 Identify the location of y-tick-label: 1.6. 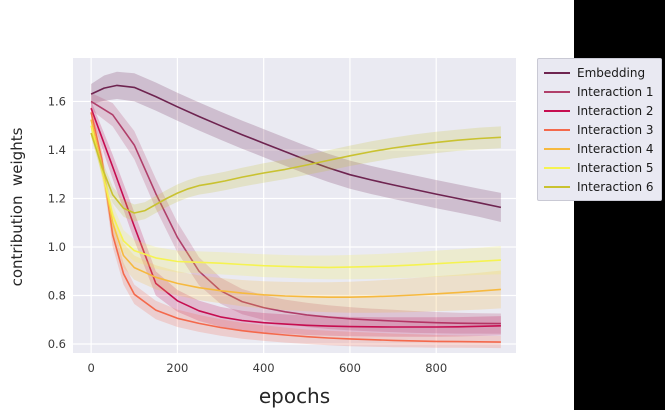
(57, 101).